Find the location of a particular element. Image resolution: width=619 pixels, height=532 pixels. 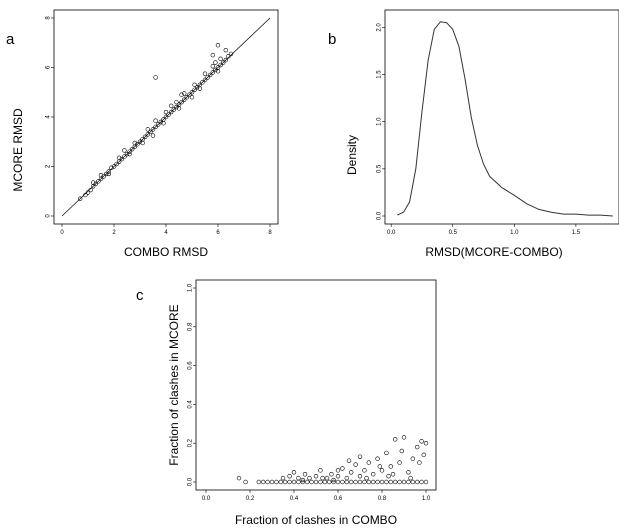

x-tick-label: 0.6 is located at coordinates (338, 499).